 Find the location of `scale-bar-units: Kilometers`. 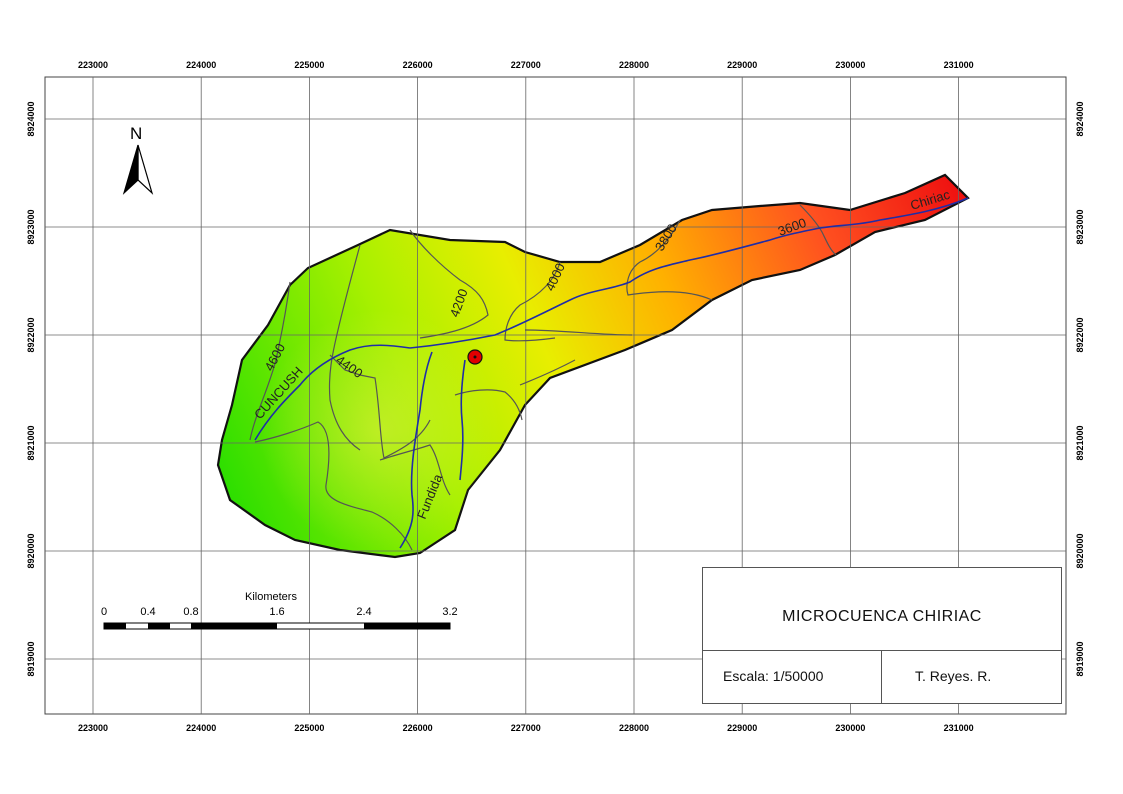

scale-bar-units: Kilometers is located at coordinates (271, 597).